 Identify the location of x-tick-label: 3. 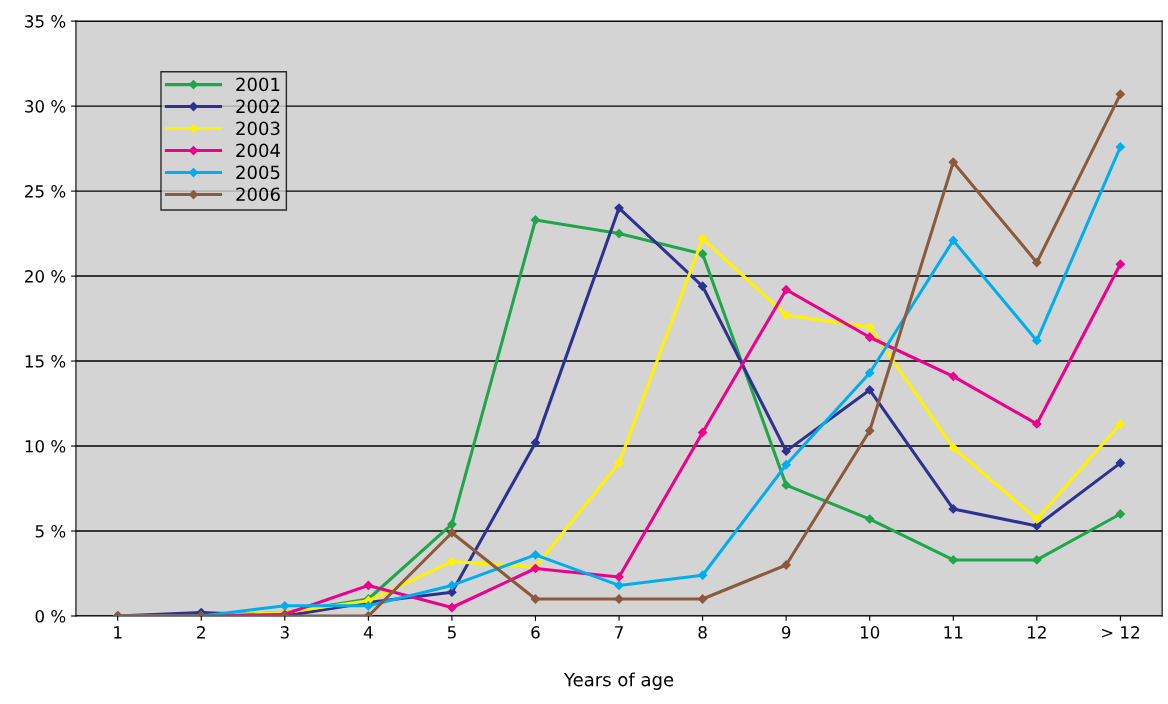
(284, 632).